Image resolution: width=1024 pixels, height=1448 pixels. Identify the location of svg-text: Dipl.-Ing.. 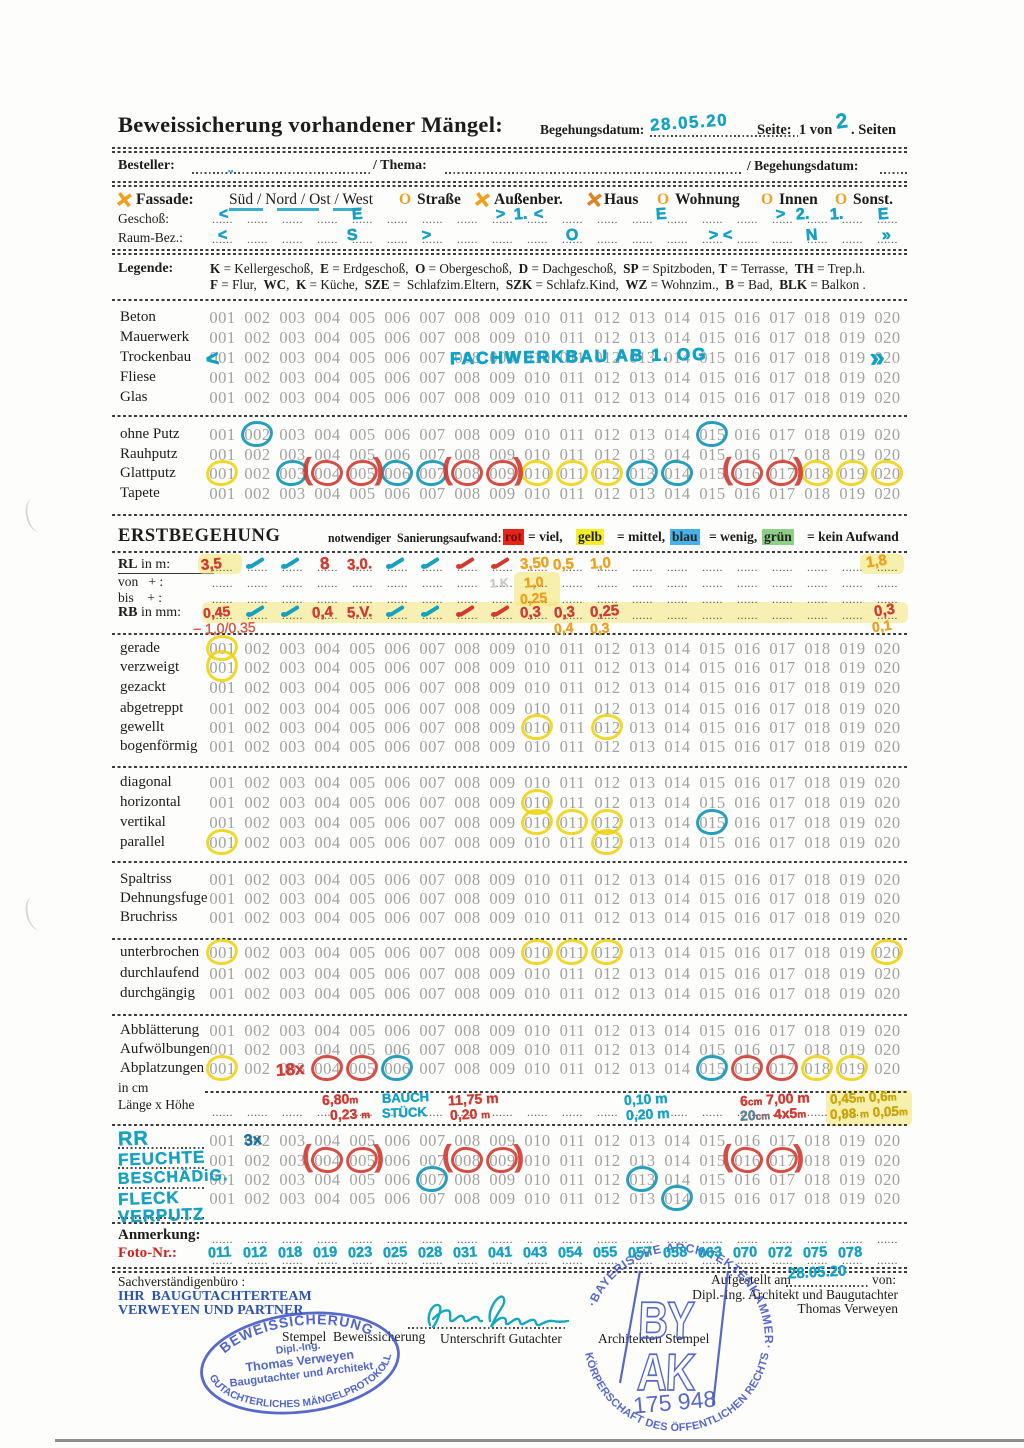
(298, 1347).